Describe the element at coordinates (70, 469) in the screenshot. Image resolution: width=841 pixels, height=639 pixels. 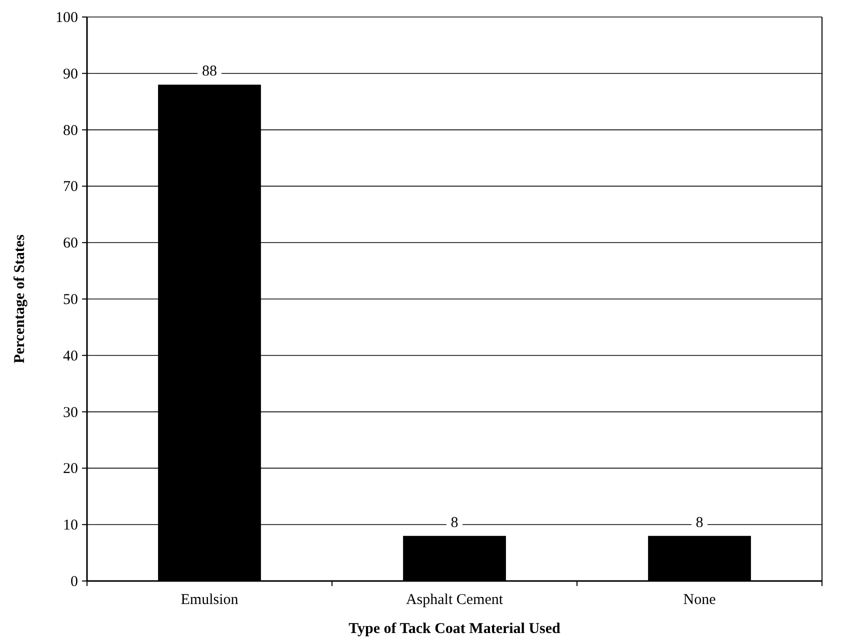
I see `y-tick-label: 20` at that location.